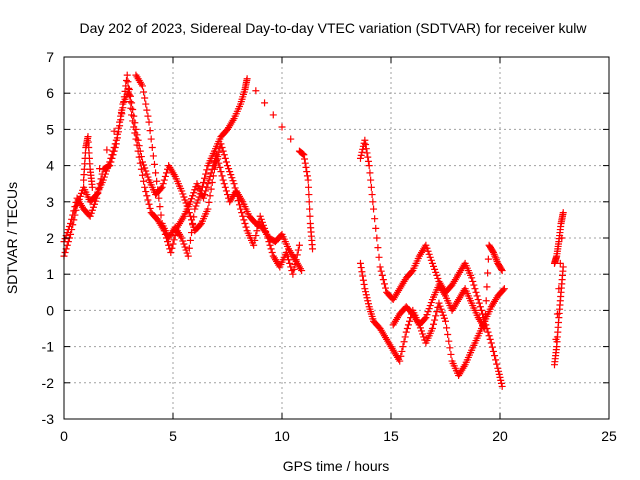 The image size is (640, 480). What do you see at coordinates (198, 165) in the screenshot?
I see `series-trace-c` at bounding box center [198, 165].